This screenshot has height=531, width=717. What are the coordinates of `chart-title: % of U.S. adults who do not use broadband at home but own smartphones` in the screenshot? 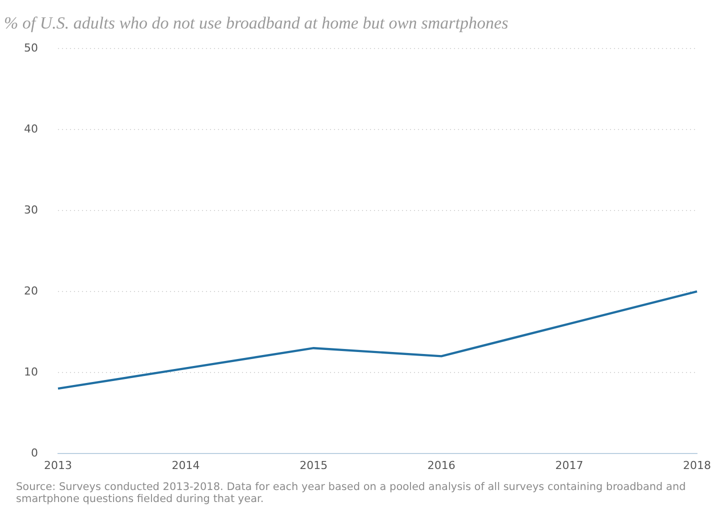 It's located at (256, 23).